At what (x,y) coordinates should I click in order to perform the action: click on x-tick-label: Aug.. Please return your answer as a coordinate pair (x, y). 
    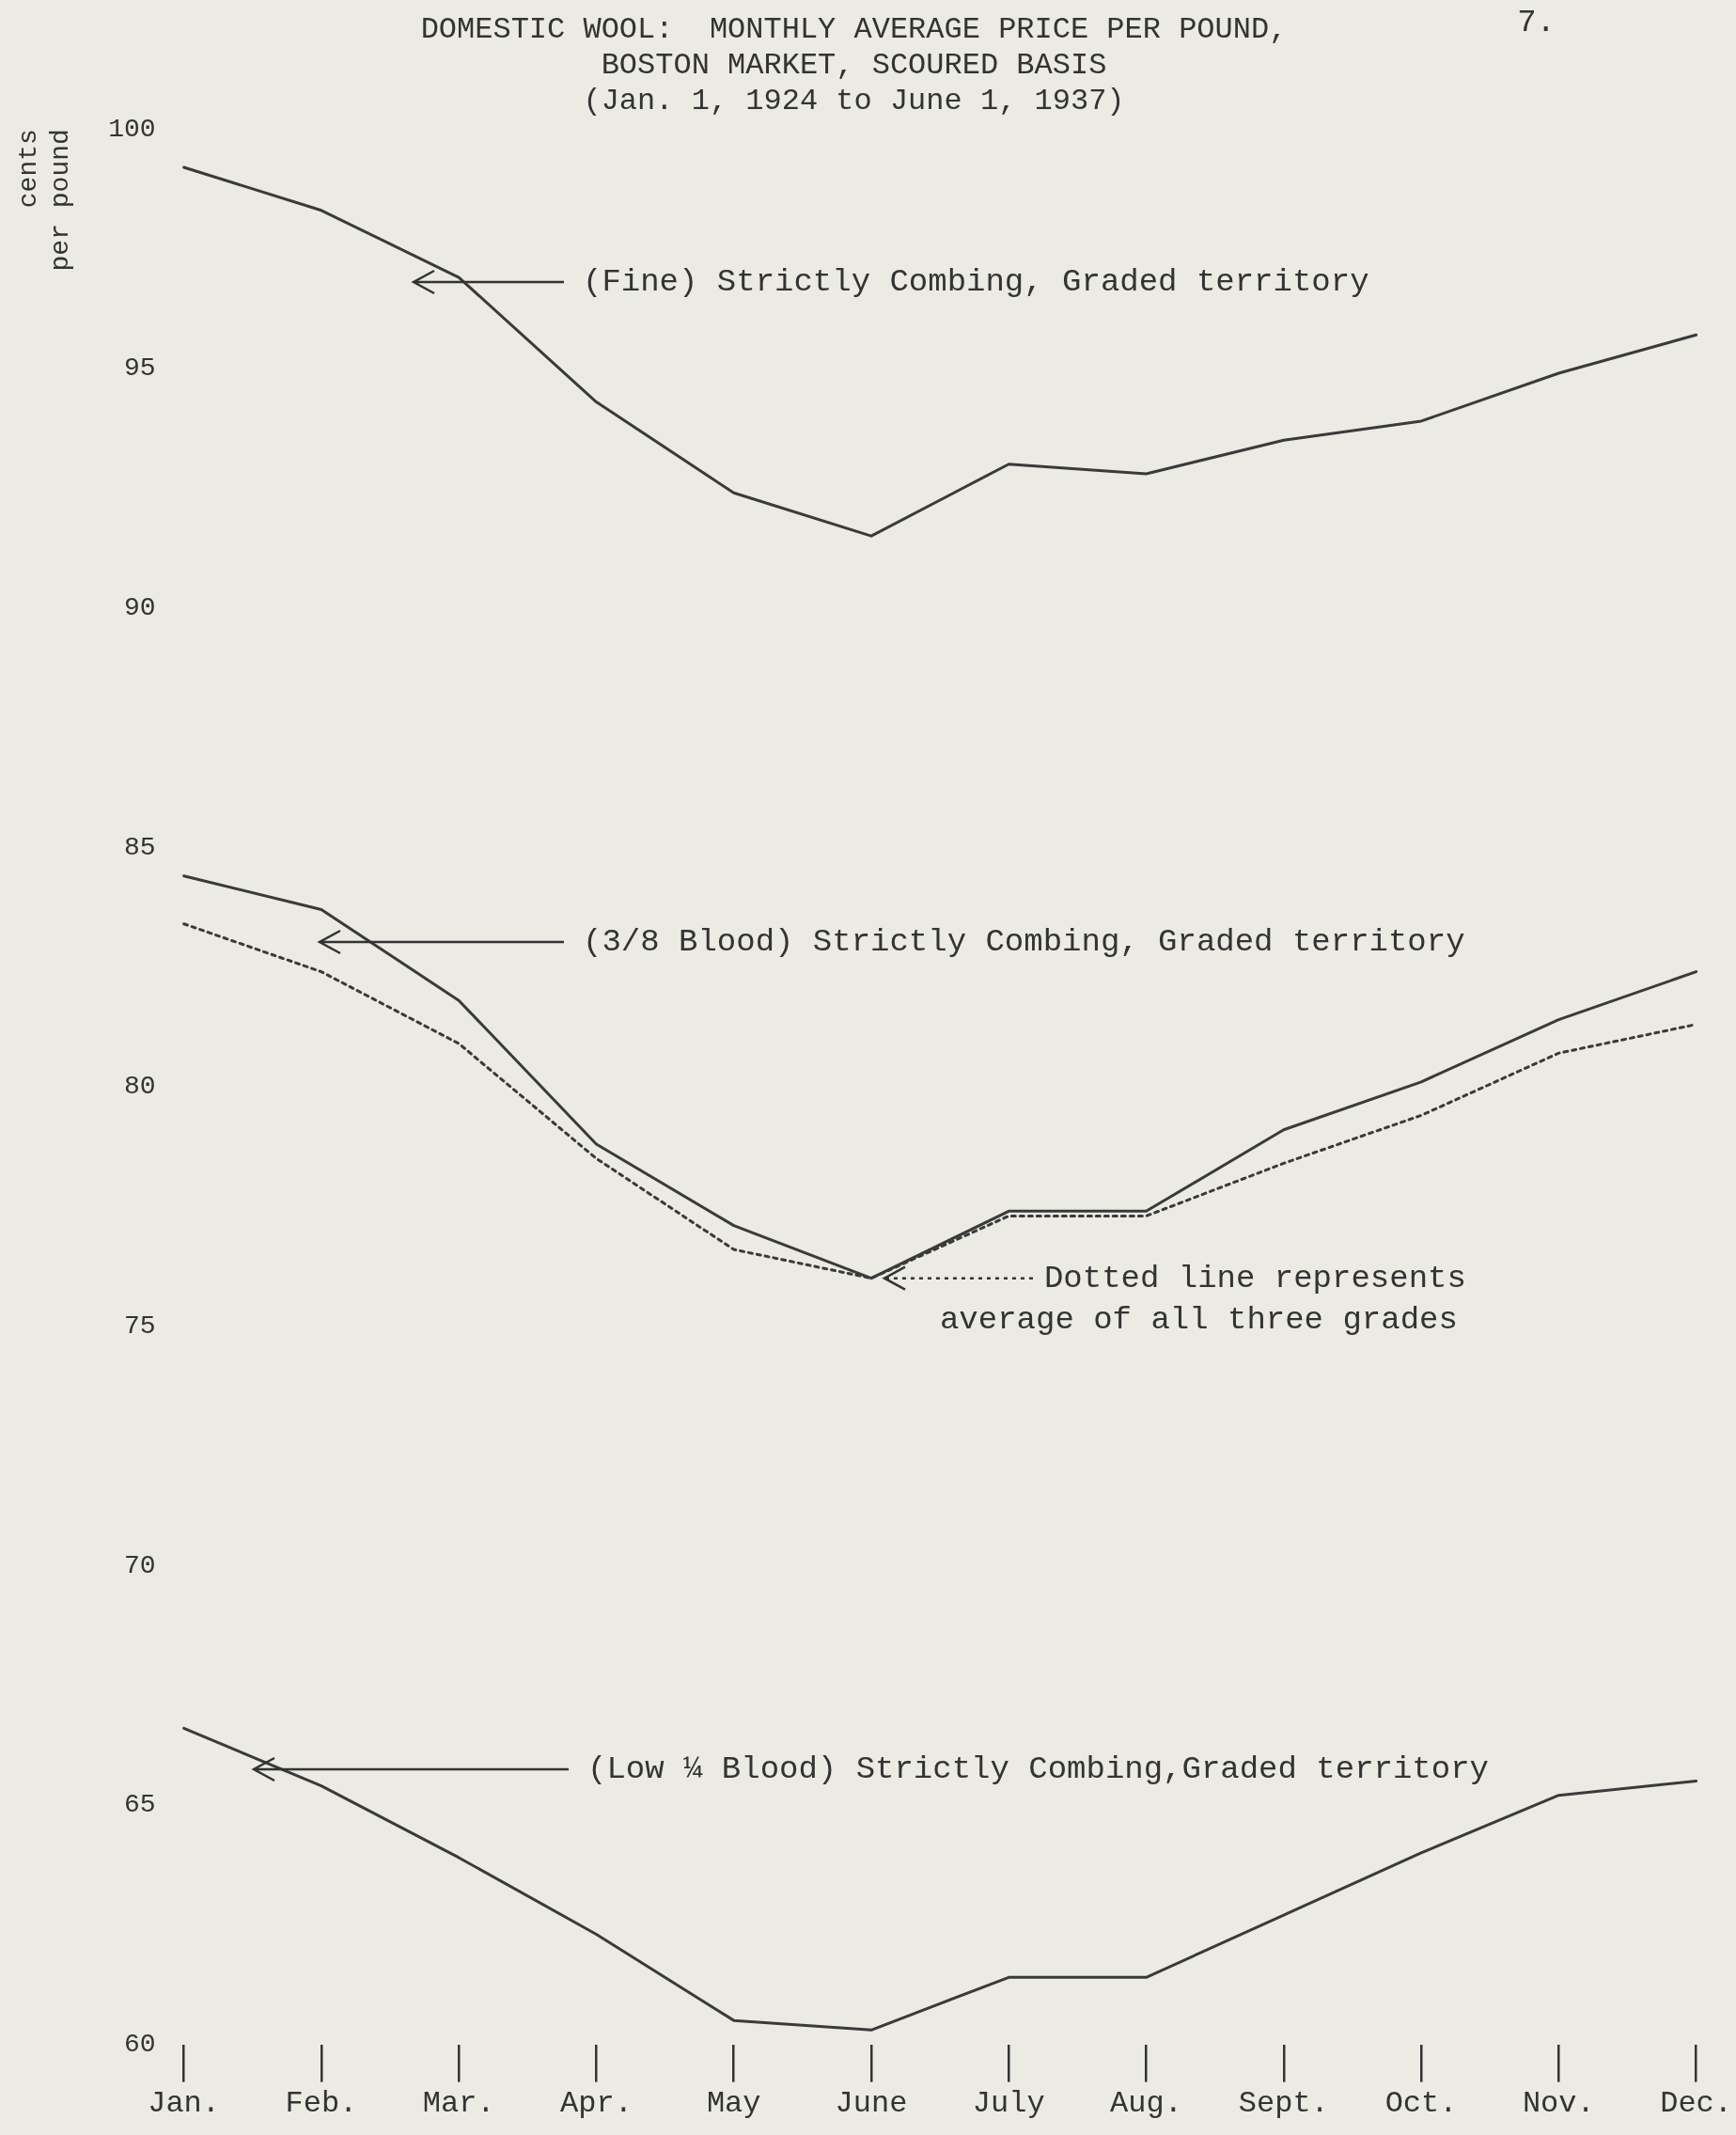
    Looking at the image, I should click on (1146, 2104).